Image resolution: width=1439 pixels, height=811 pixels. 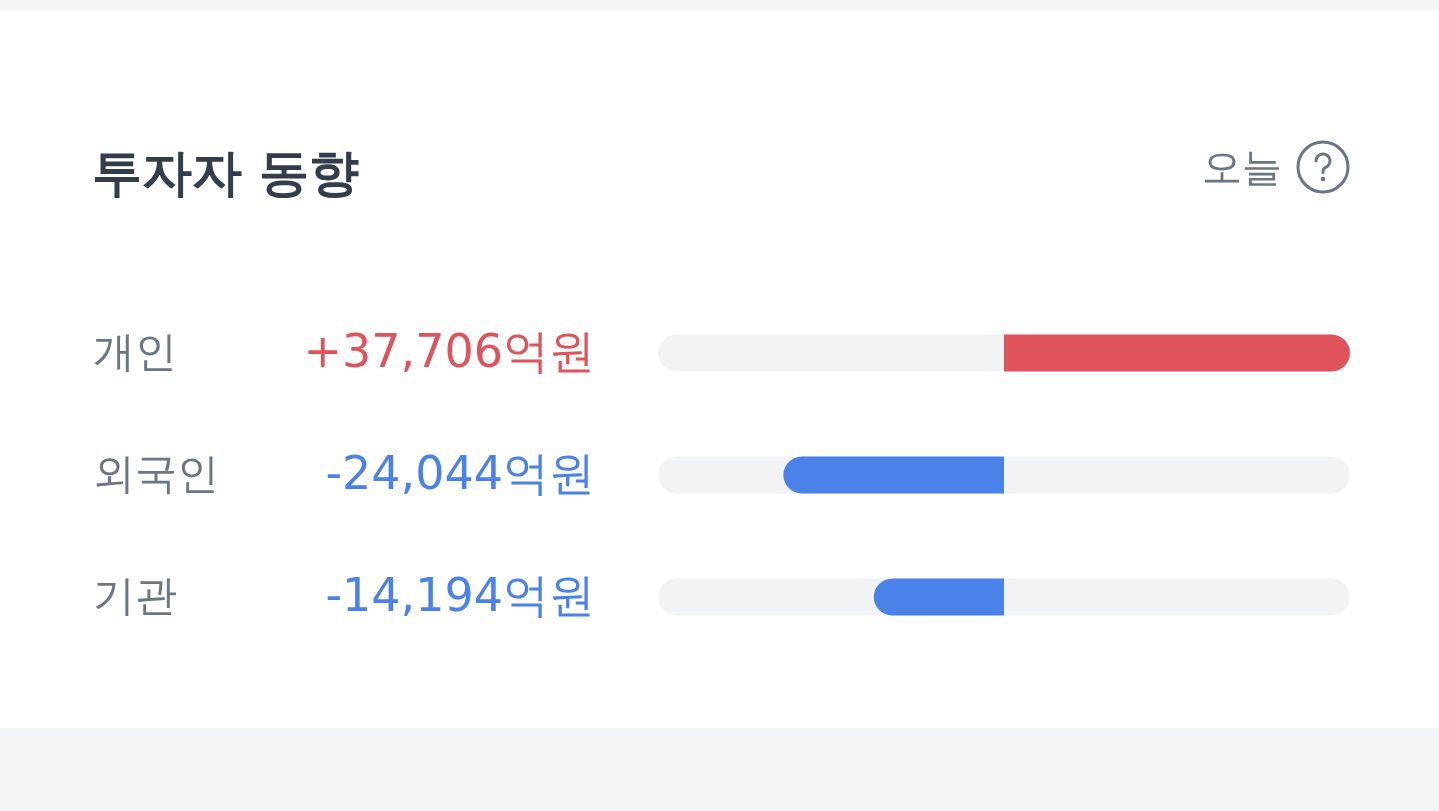 I want to click on chart-subtitle: 오늘, so click(x=1242, y=167).